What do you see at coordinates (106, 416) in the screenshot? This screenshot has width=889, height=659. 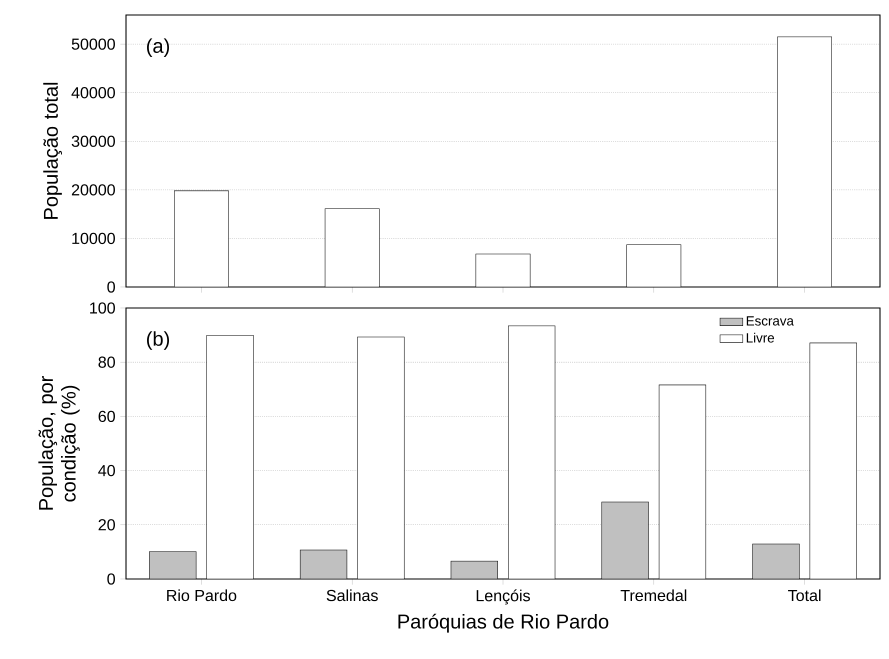 I see `y-tick-label: 60` at bounding box center [106, 416].